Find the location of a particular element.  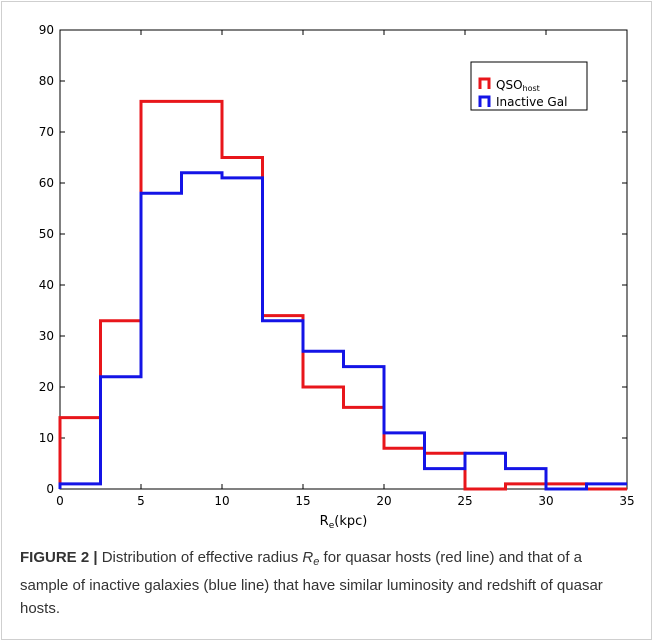

legend: QSOhost Inactive Gal is located at coordinates (529, 86).